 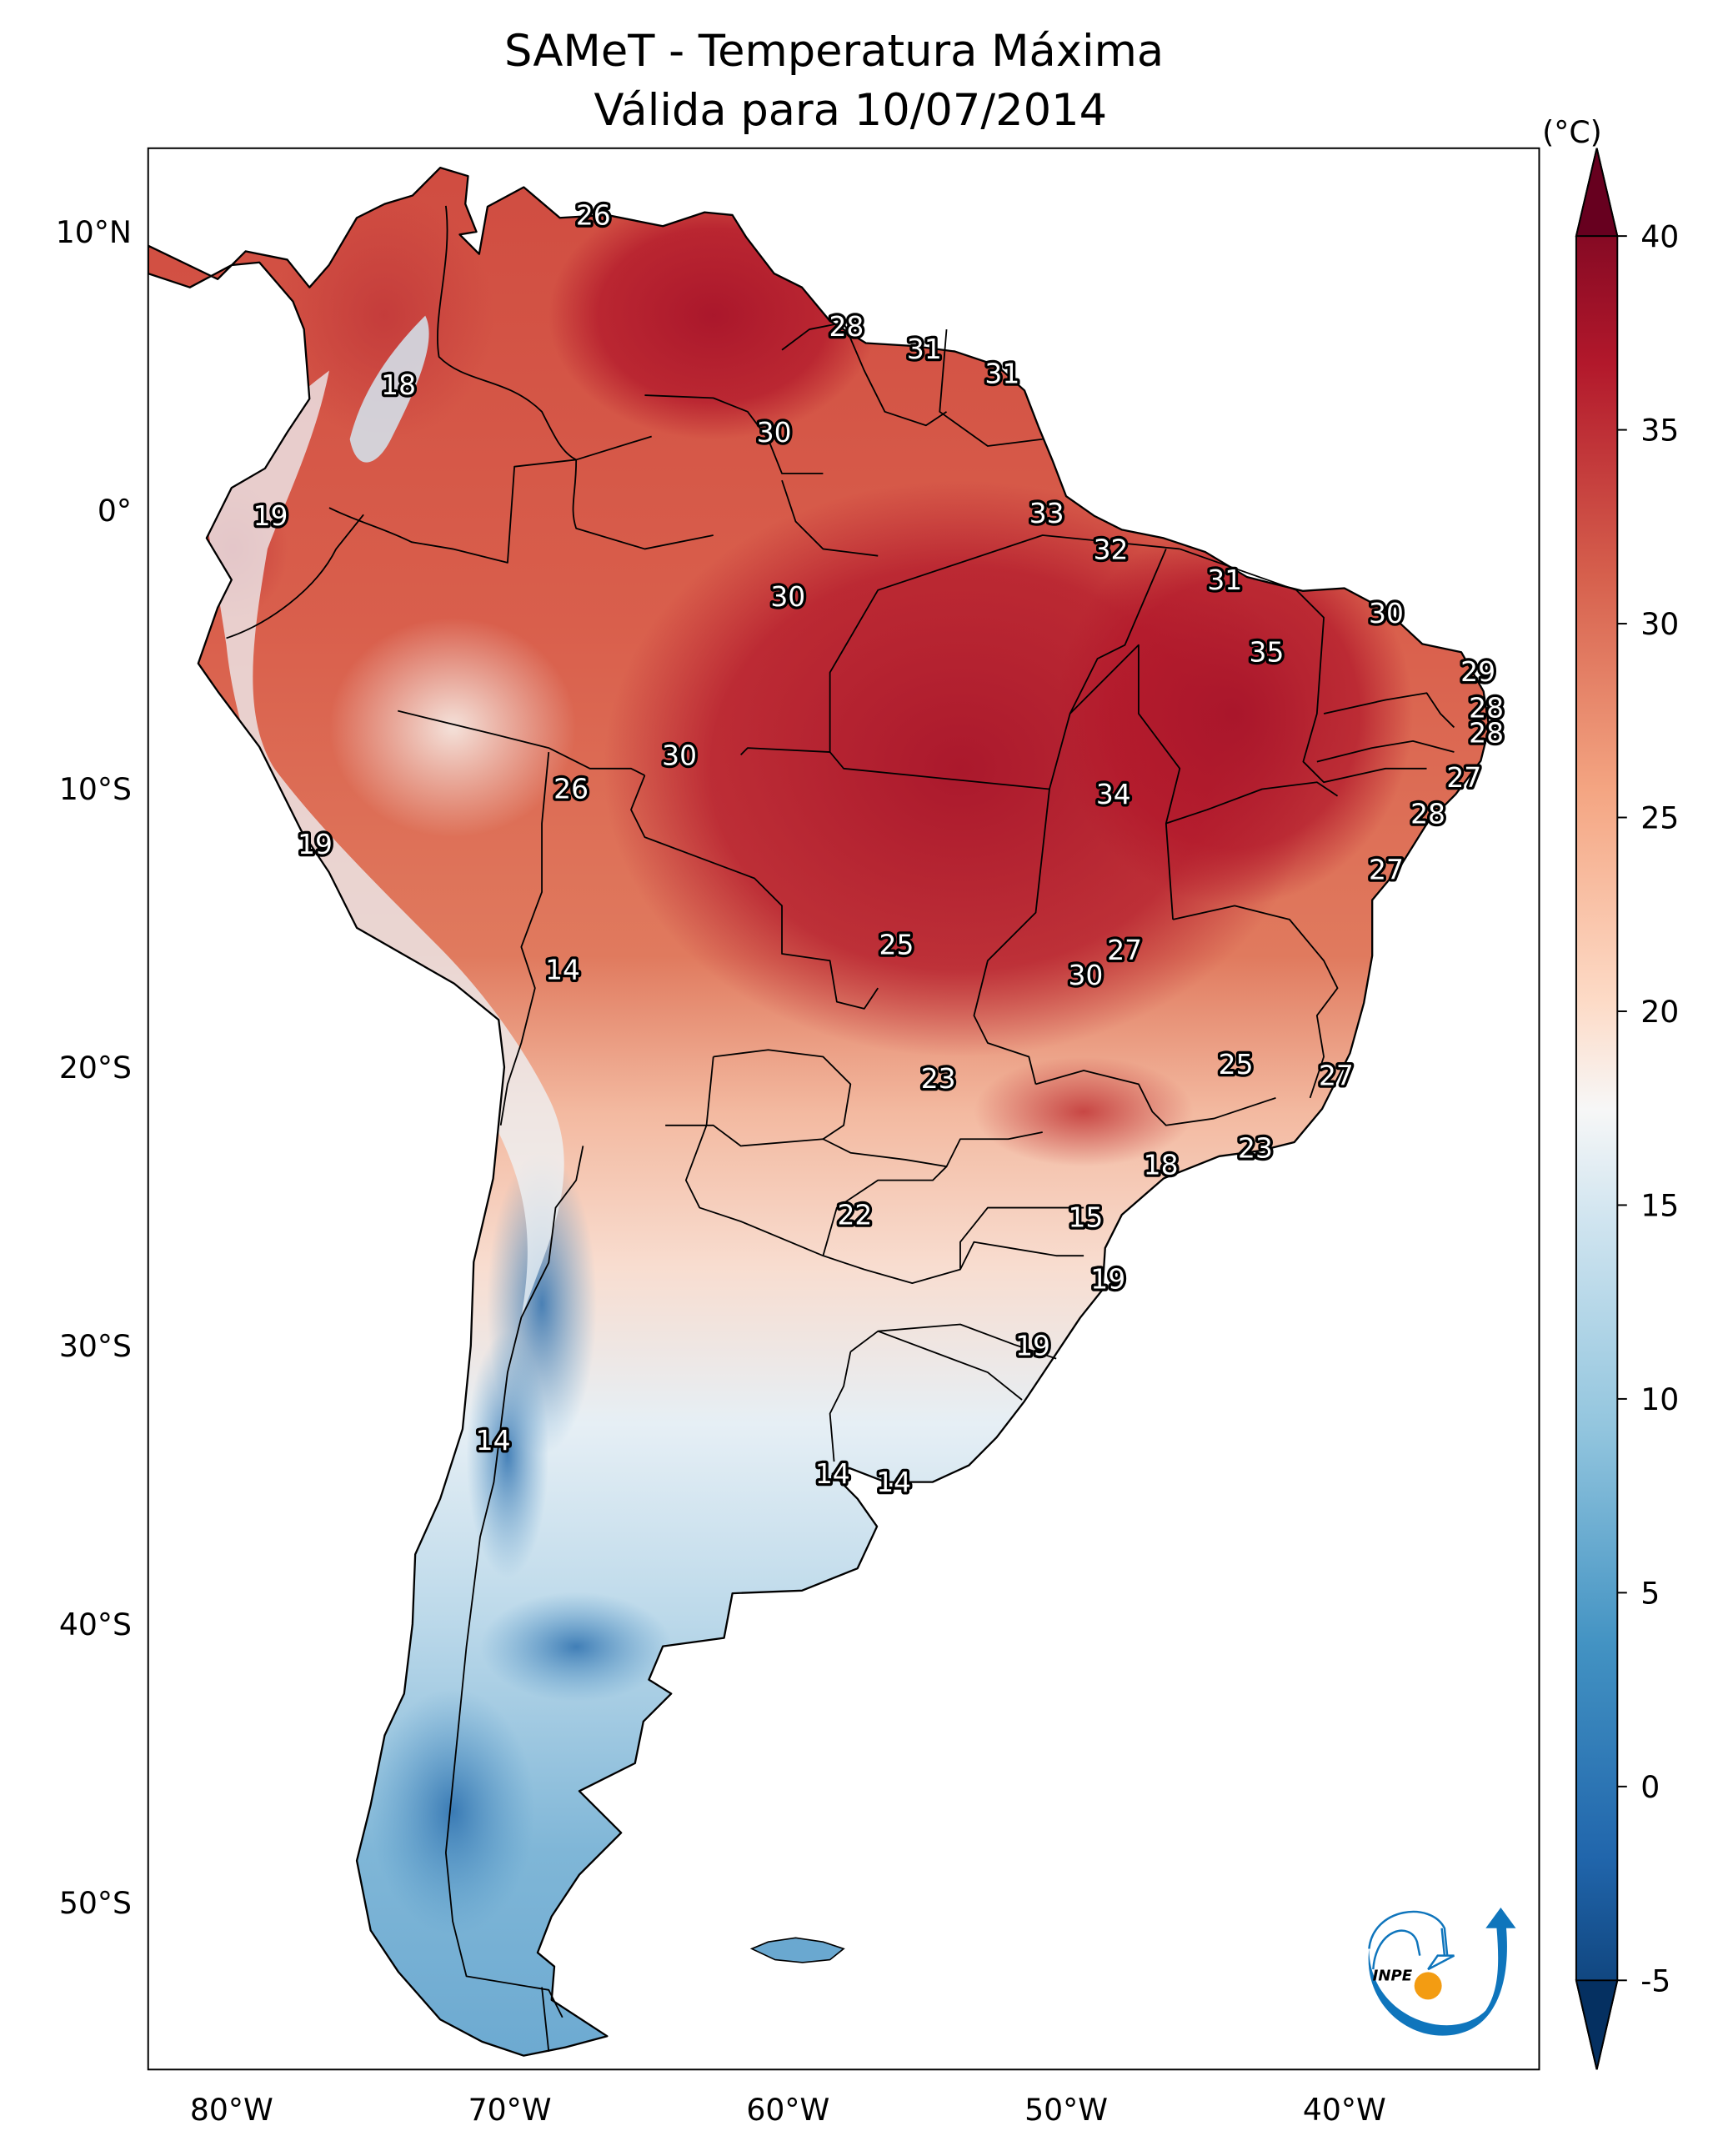 I want to click on longitude-tick-label: 80°W, so click(x=231, y=2110).